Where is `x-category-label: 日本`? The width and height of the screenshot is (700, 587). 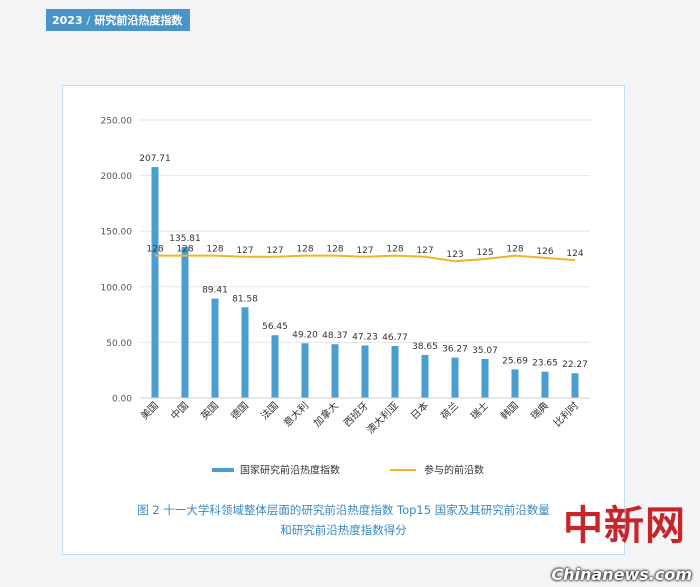
x-category-label: 日本 is located at coordinates (419, 410).